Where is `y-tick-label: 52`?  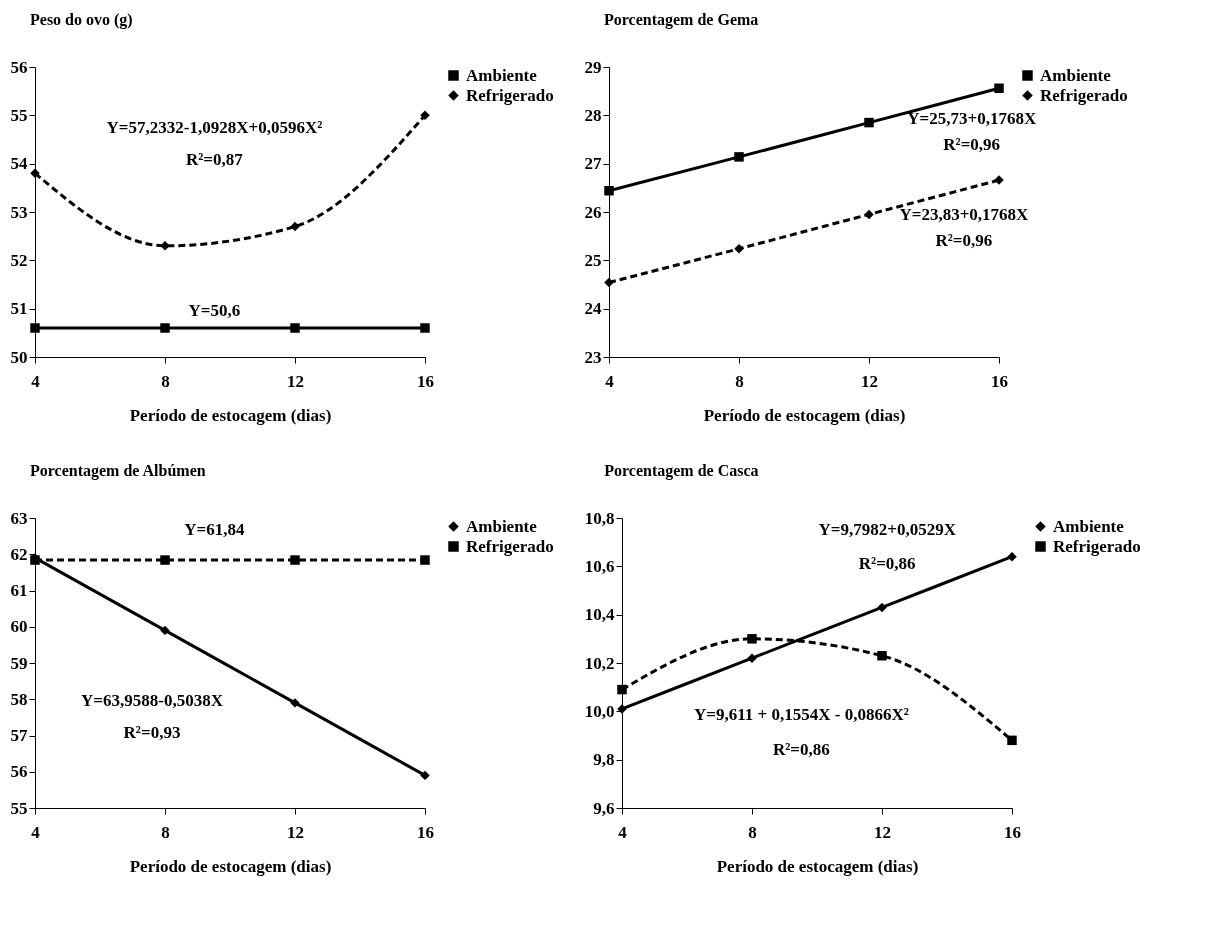
y-tick-label: 52 is located at coordinates (19, 260).